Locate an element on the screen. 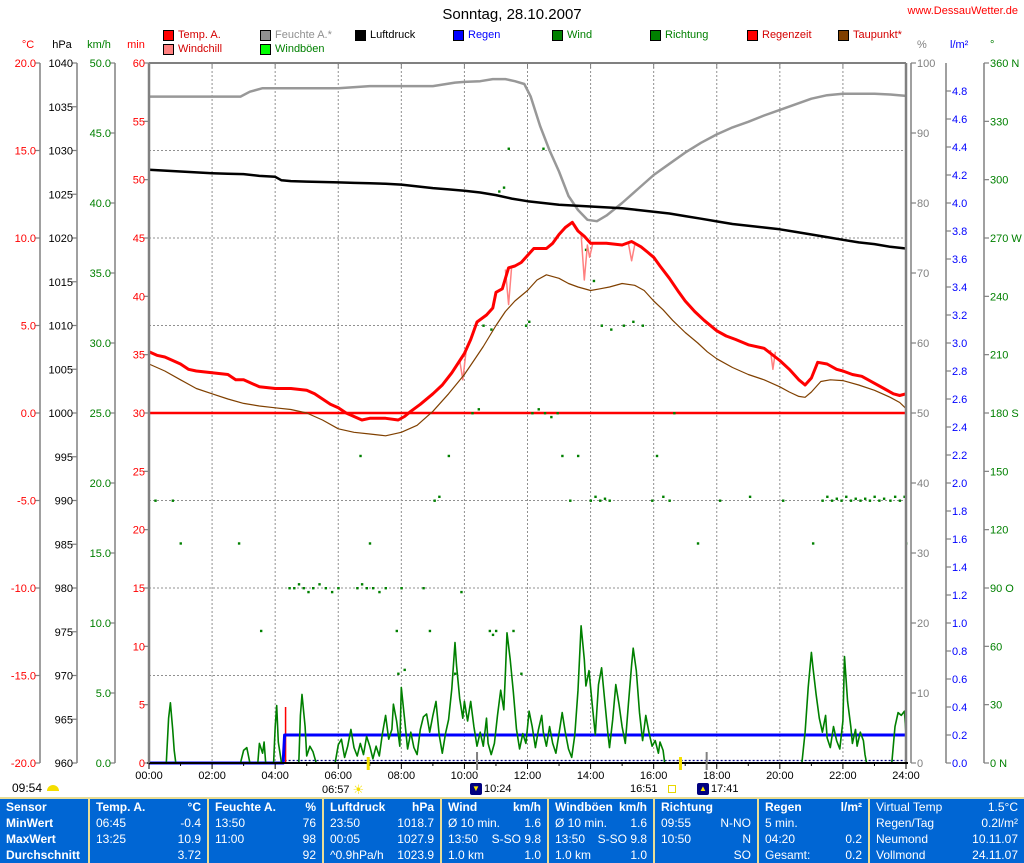 Image resolution: width=1024 pixels, height=863 pixels. svg-text: -15.0 is located at coordinates (23, 677).